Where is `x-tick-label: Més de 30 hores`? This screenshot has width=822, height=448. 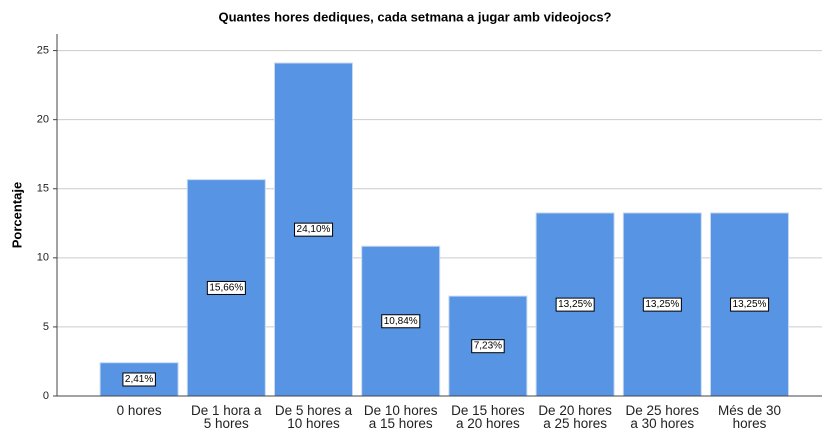 x-tick-label: Més de 30 hores is located at coordinates (749, 417).